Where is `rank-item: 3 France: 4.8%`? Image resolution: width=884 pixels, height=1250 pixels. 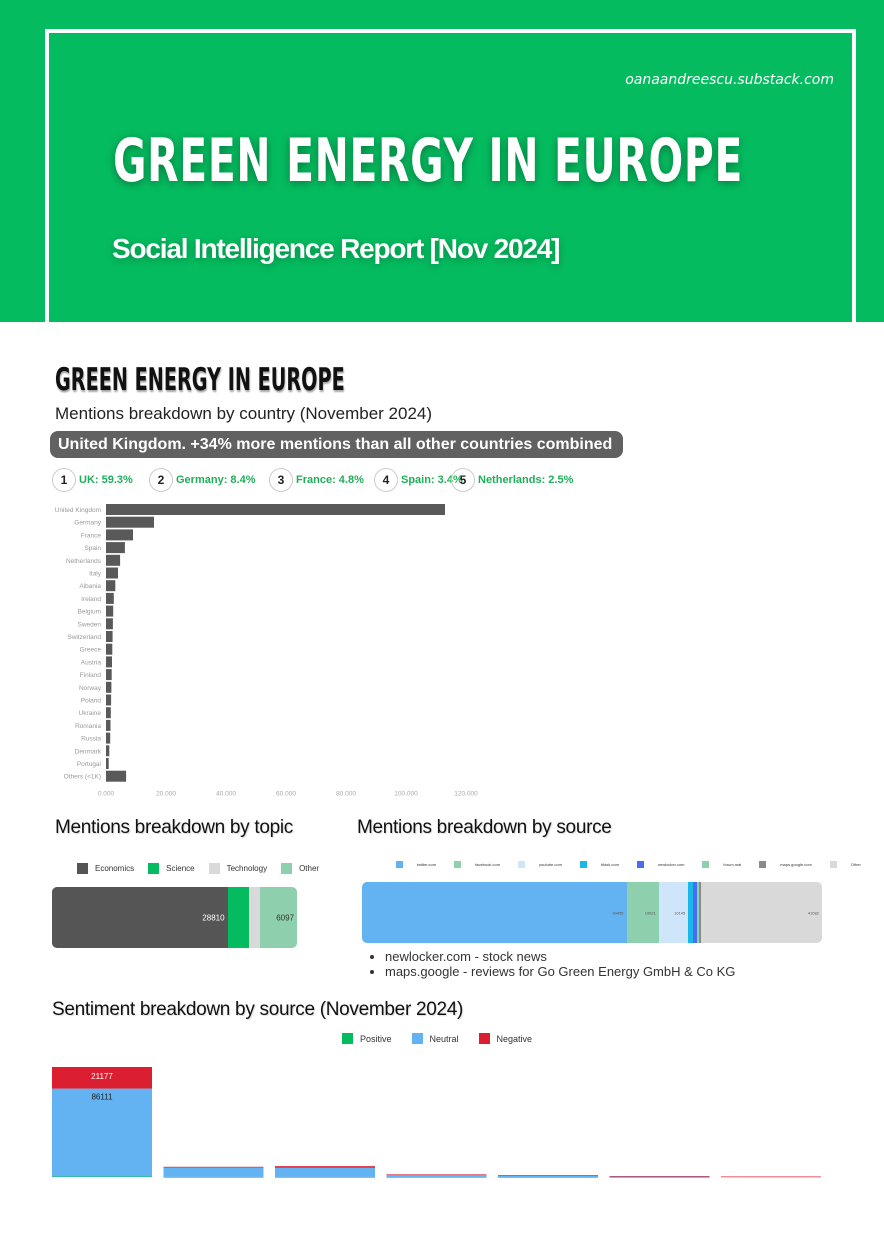 rank-item: 3 France: 4.8% is located at coordinates (316, 480).